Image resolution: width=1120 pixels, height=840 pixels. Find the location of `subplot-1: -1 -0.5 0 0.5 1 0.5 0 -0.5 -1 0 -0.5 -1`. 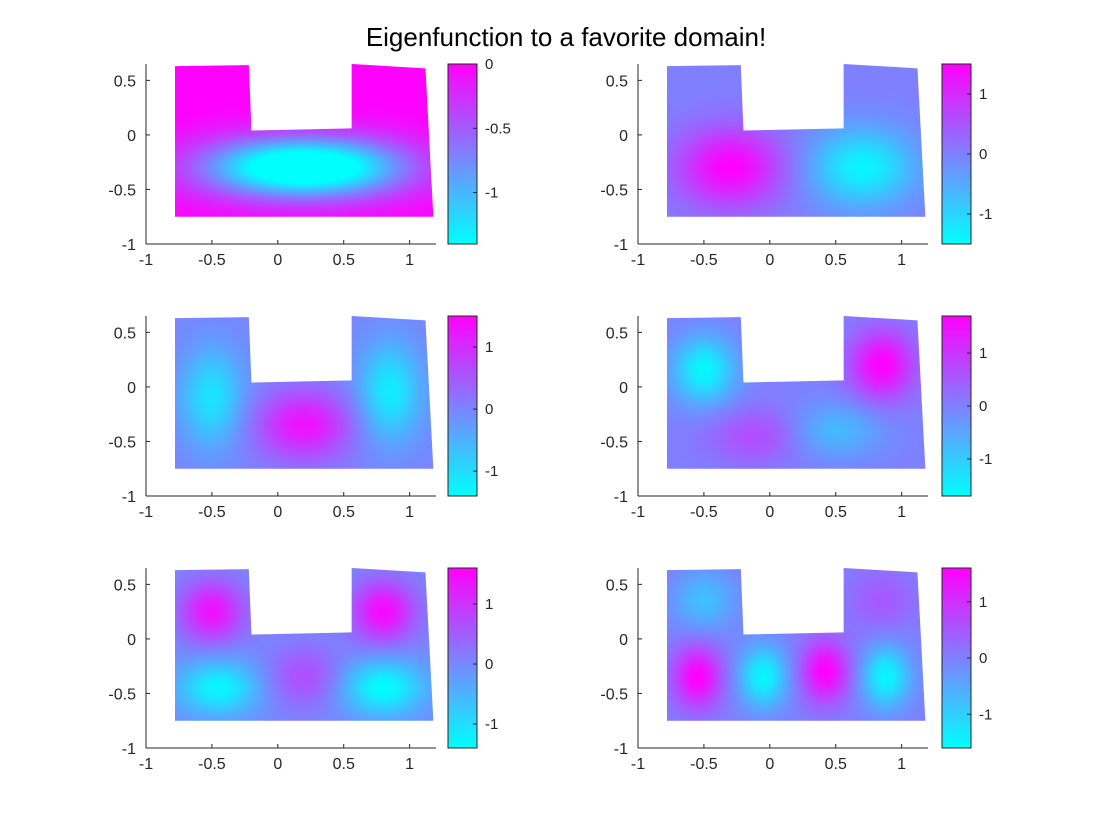

subplot-1: -1 -0.5 0 0.5 1 0.5 0 -0.5 -1 0 -0.5 -1 is located at coordinates (309, 162).